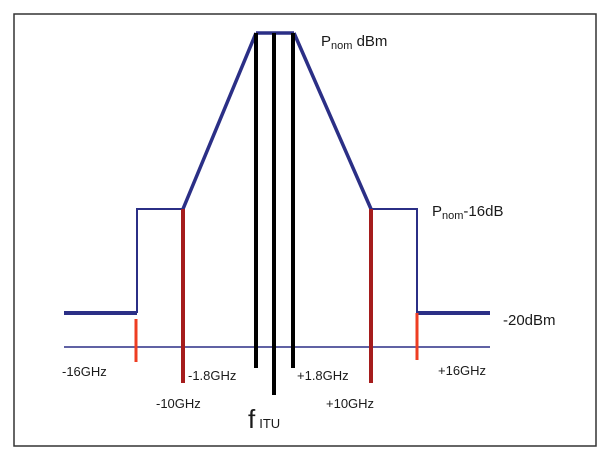  What do you see at coordinates (264, 419) in the screenshot?
I see `label-f-itu: f ITU` at bounding box center [264, 419].